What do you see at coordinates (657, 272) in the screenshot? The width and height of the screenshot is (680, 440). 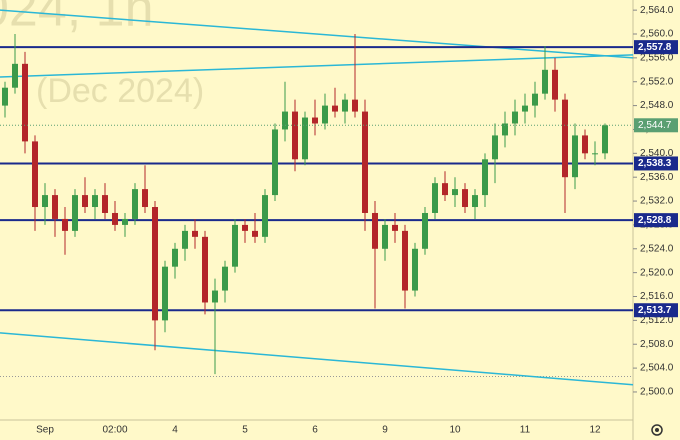 I see `y-tick-label: 2,520.0` at bounding box center [657, 272].